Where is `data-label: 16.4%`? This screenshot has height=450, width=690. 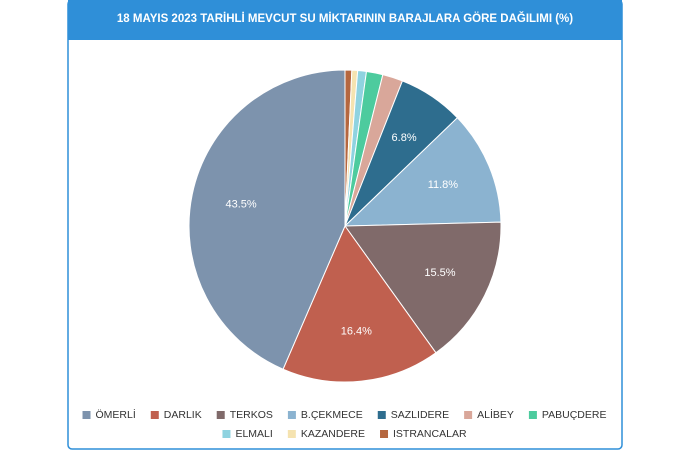
data-label: 16.4% is located at coordinates (356, 331).